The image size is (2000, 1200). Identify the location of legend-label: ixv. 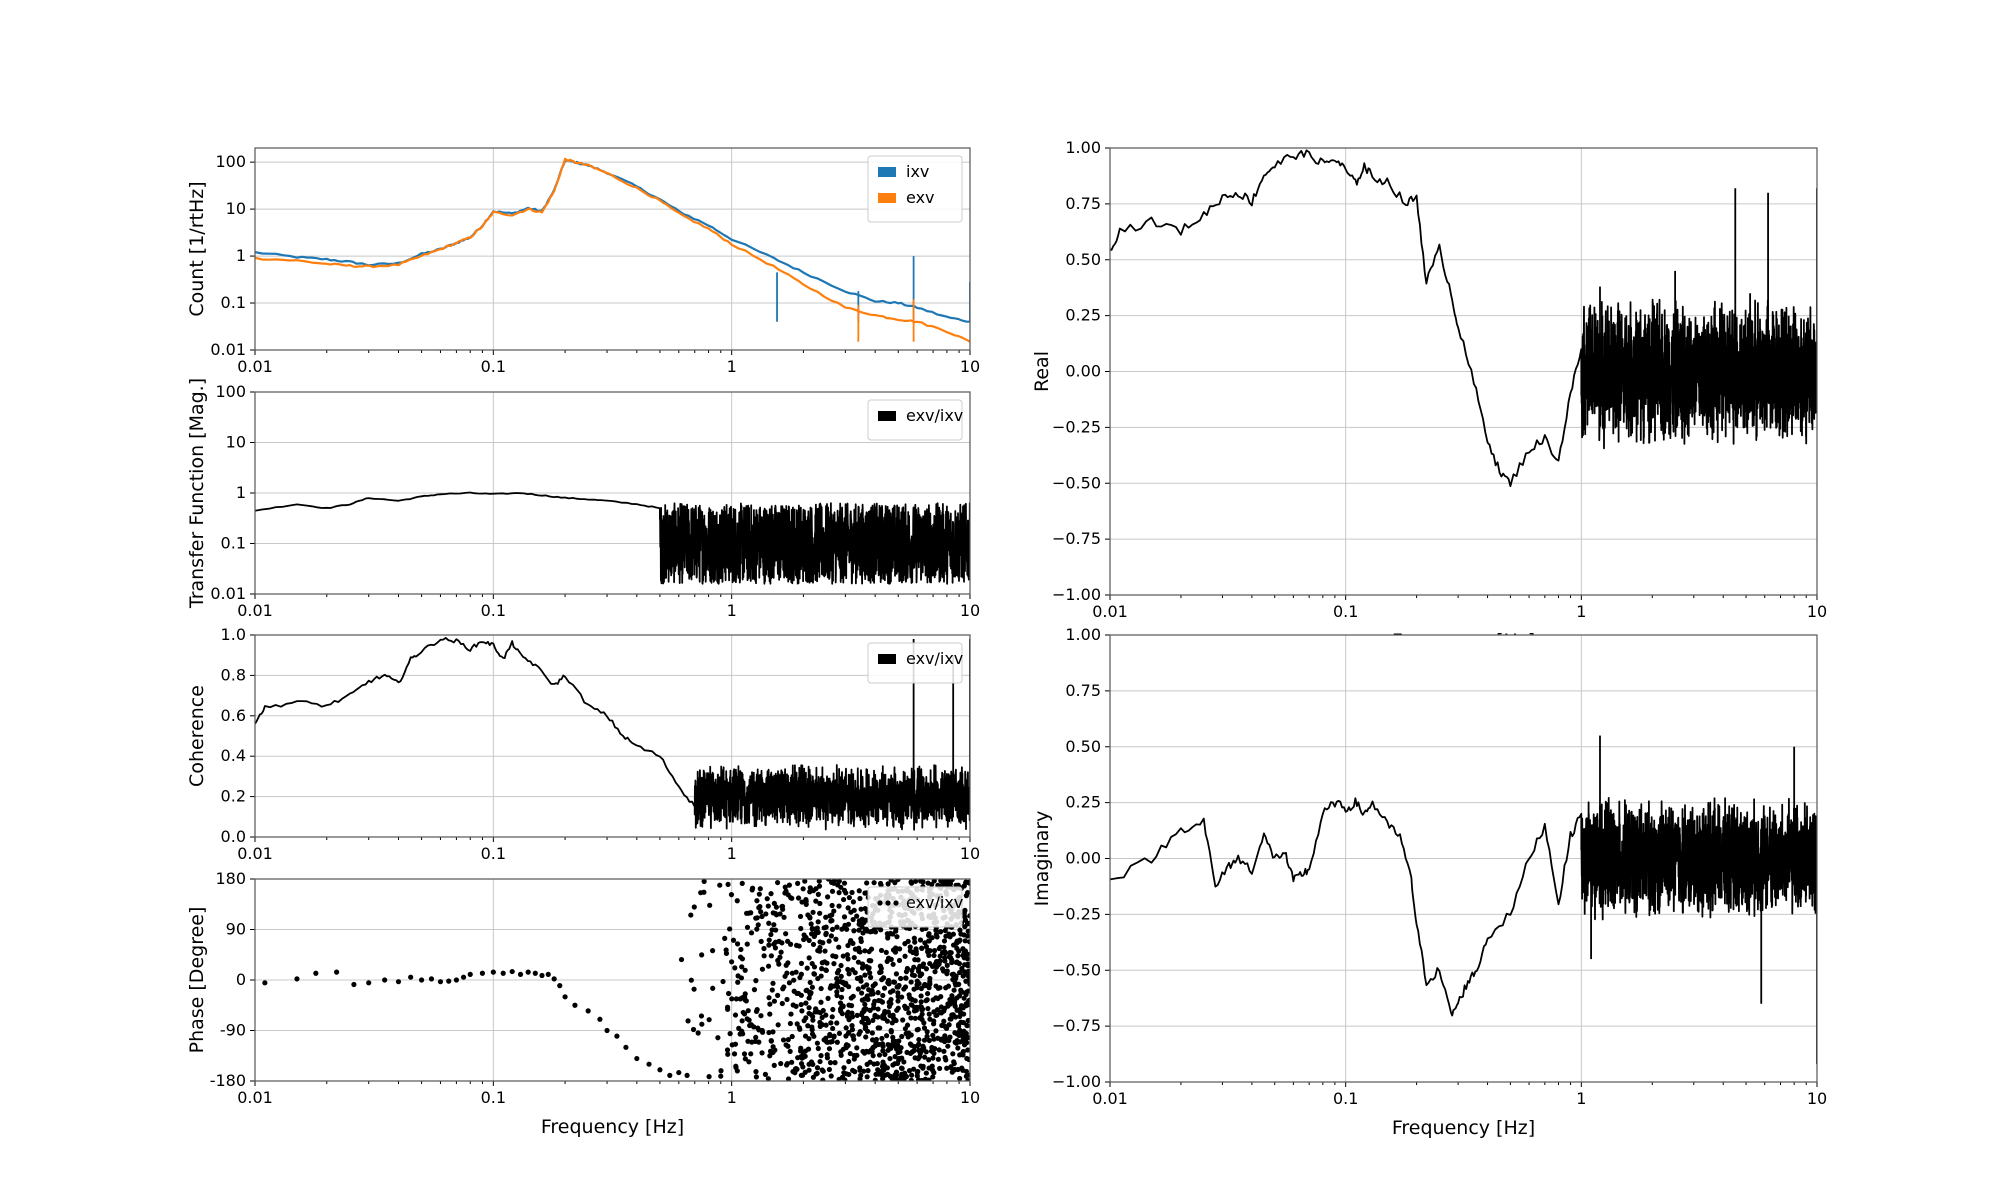
(917, 171).